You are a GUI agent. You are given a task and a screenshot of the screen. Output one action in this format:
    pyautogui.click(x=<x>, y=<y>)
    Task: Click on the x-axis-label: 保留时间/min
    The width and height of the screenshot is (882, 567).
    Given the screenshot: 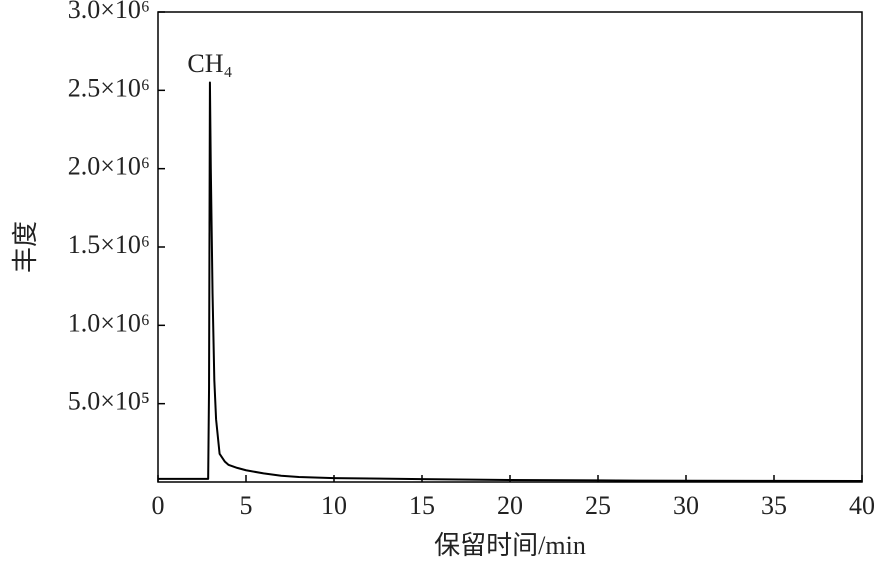 What is the action you would take?
    pyautogui.click(x=510, y=545)
    